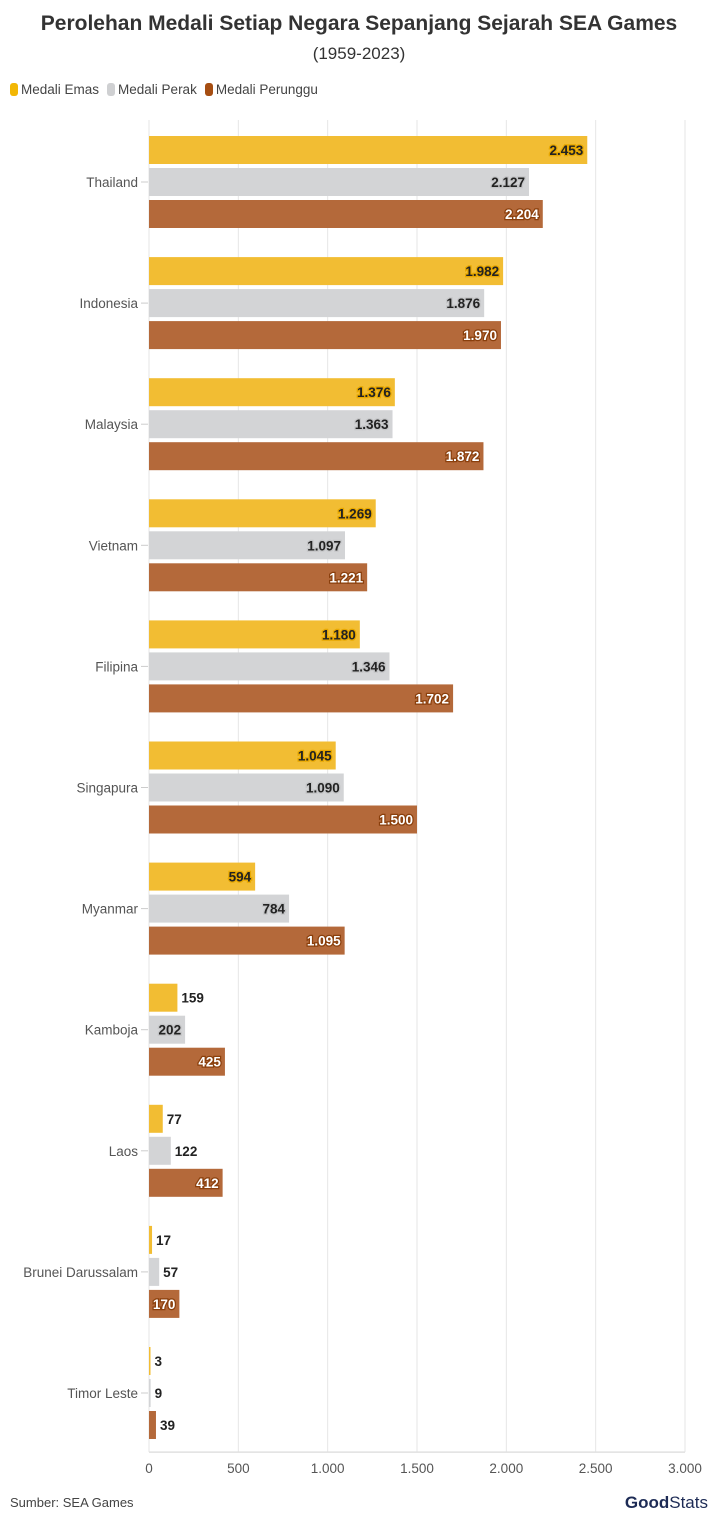 Image resolution: width=718 pixels, height=1525 pixels. What do you see at coordinates (480, 335) in the screenshot?
I see `data-label: 1.970` at bounding box center [480, 335].